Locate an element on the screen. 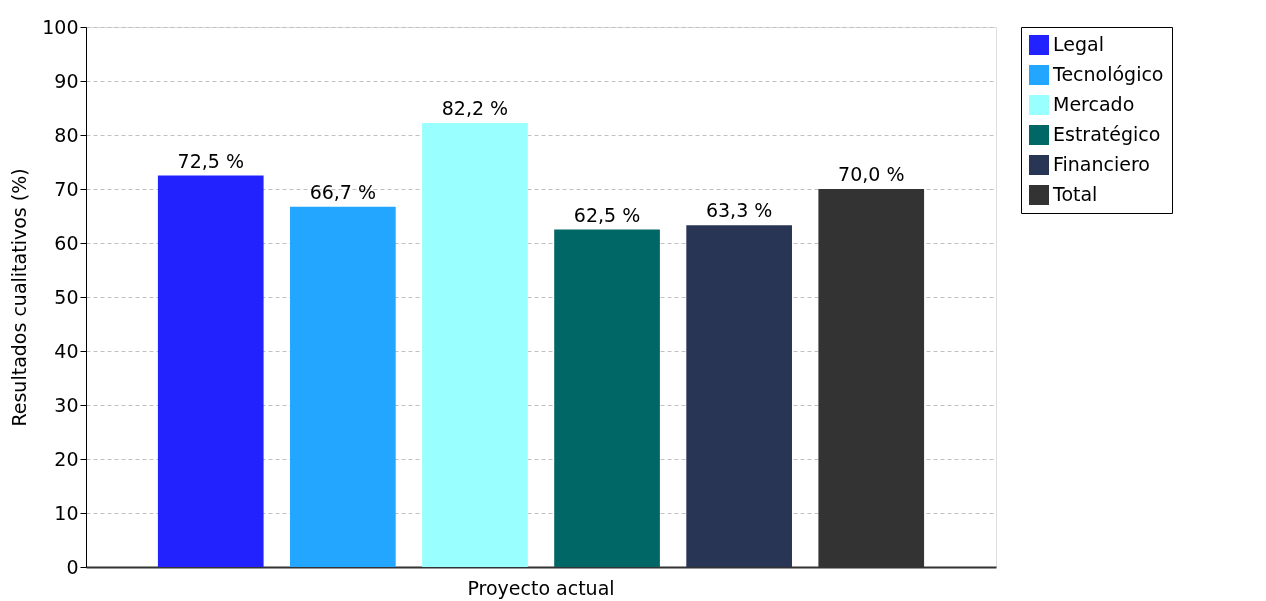 The width and height of the screenshot is (1266, 601). data-label: 72,5 % is located at coordinates (210, 160).